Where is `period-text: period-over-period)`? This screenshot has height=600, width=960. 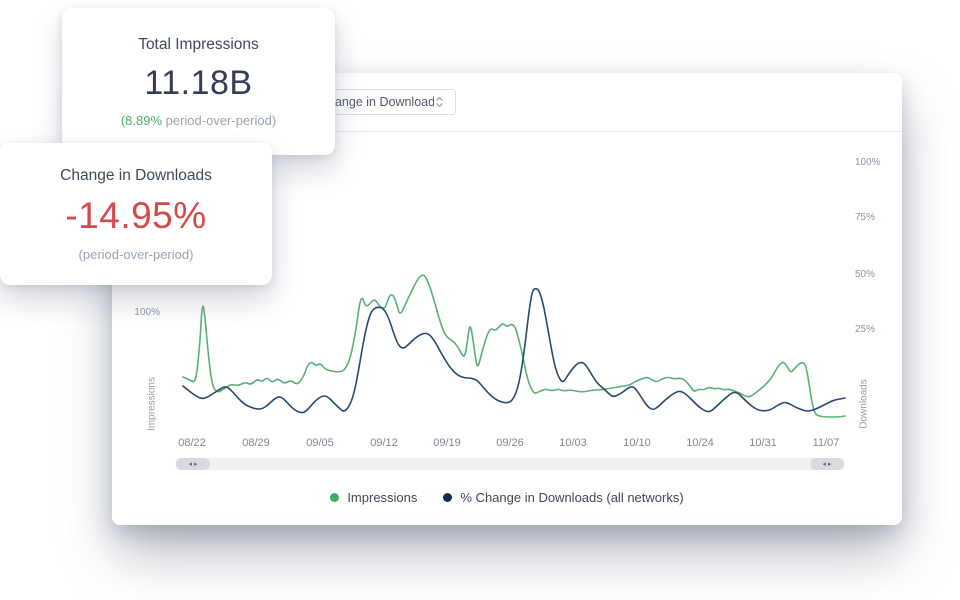 period-text: period-over-period) is located at coordinates (219, 120).